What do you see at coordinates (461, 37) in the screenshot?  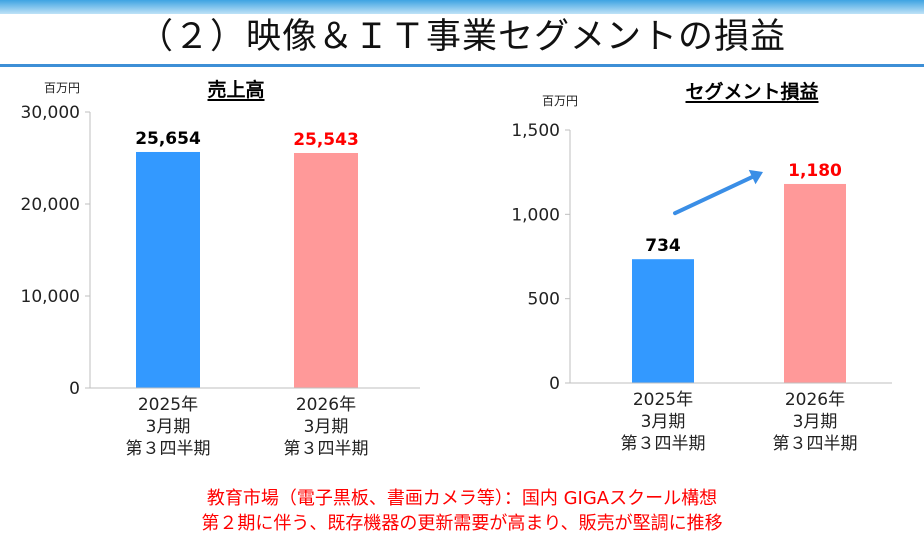 I see `page-title: （２）映像＆ＩＴ事業セグメントの損益` at bounding box center [461, 37].